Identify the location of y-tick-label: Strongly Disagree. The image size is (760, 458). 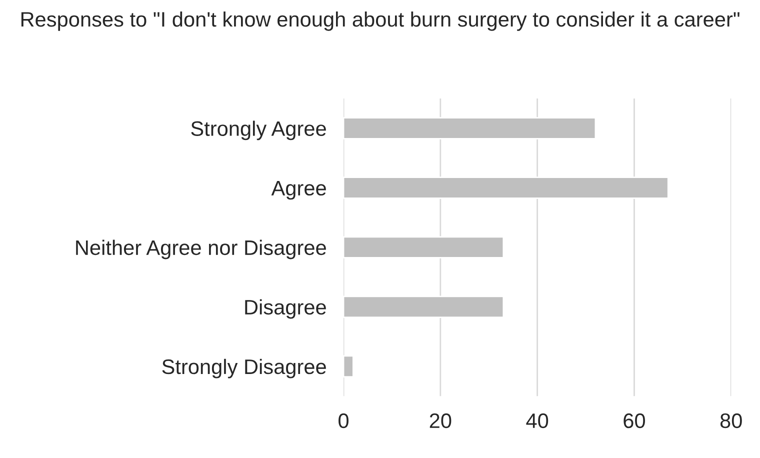
(244, 368).